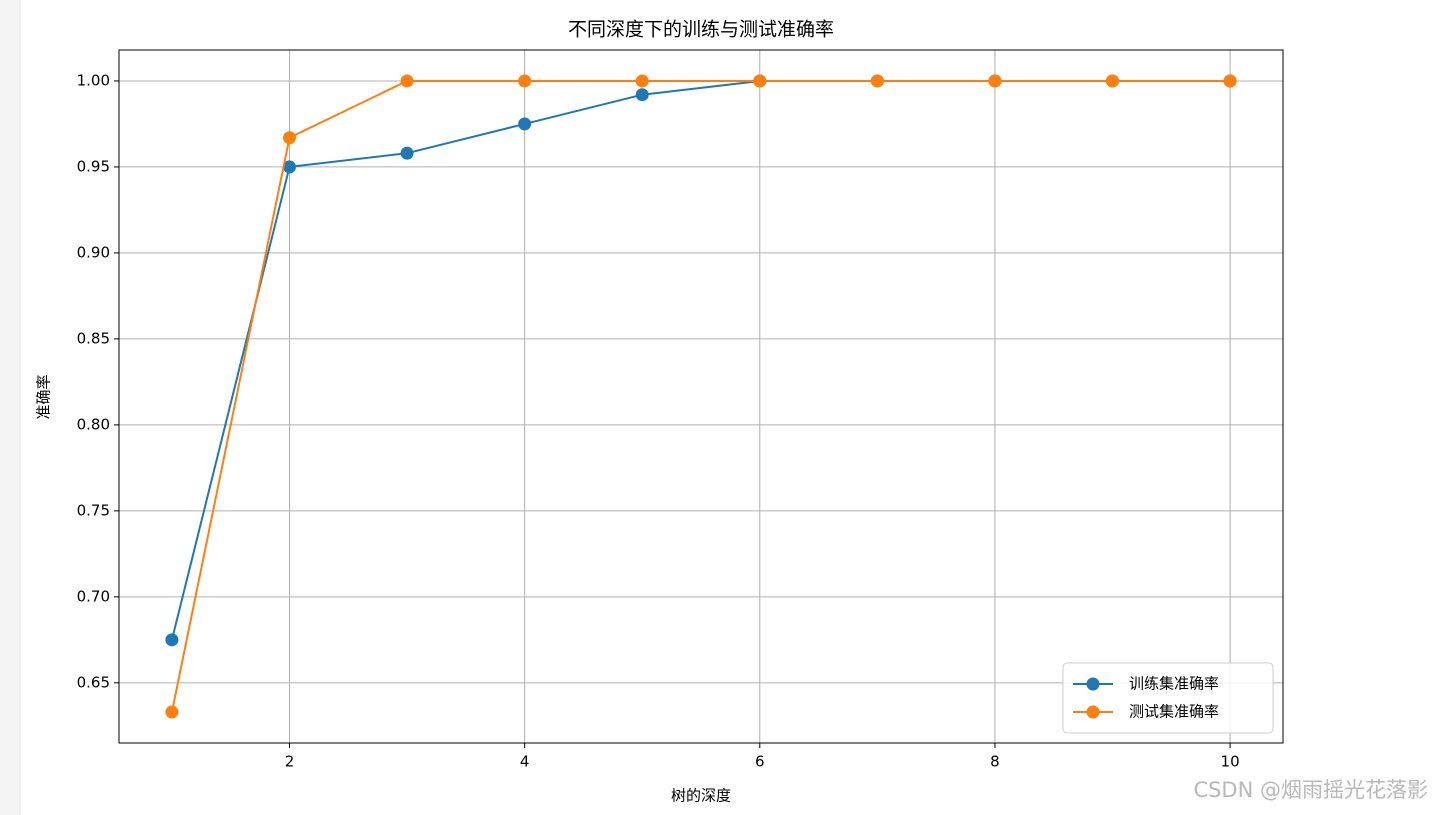 This screenshot has height=815, width=1433. What do you see at coordinates (290, 762) in the screenshot?
I see `x-tick-label: 2` at bounding box center [290, 762].